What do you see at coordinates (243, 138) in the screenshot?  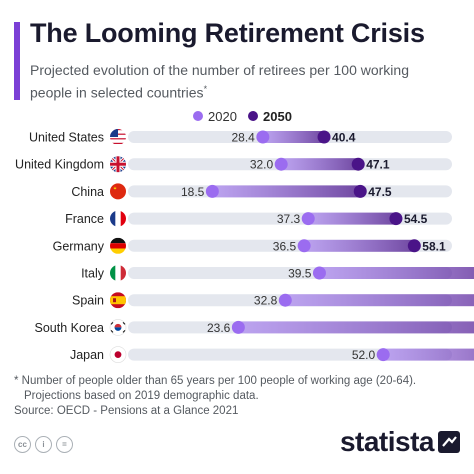 I see `value-label-2020: 28.4` at bounding box center [243, 138].